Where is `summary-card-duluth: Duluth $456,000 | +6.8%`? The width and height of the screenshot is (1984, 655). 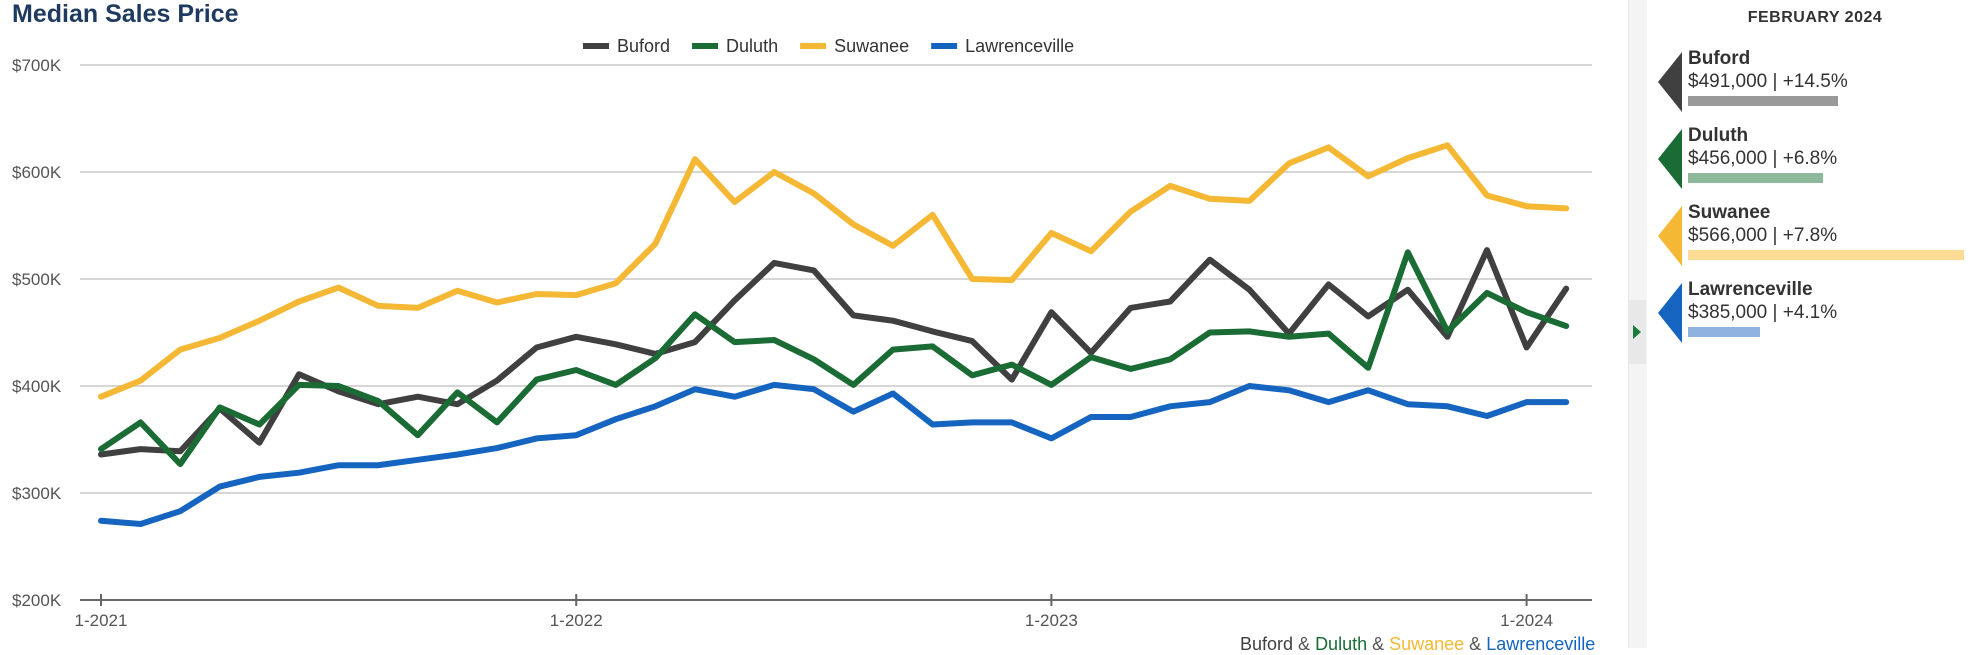 summary-card-duluth: Duluth $456,000 | +6.8% is located at coordinates (1818, 160).